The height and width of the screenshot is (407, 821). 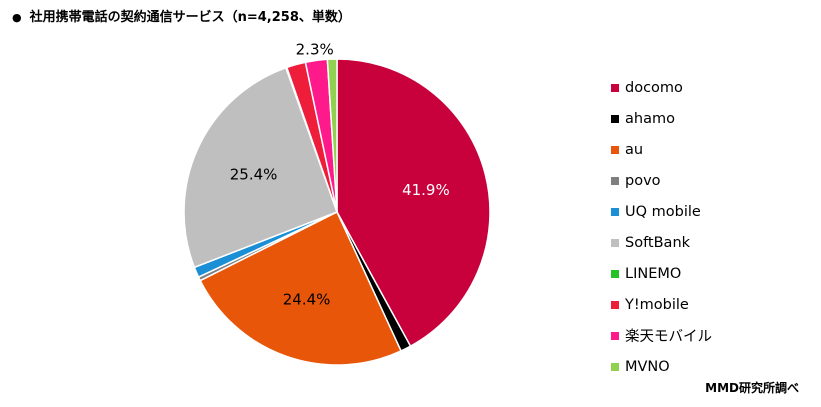 I want to click on legend-item-8: 楽天モバイル, so click(x=661, y=335).